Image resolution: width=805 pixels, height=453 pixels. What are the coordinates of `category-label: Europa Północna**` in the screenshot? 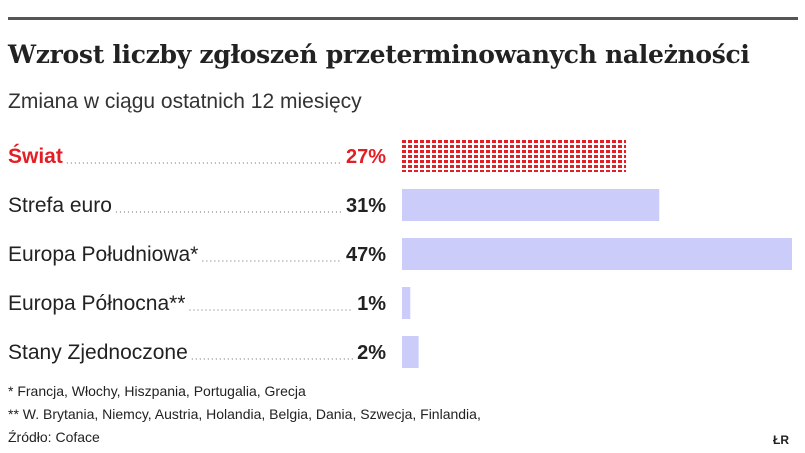 It's located at (96, 303).